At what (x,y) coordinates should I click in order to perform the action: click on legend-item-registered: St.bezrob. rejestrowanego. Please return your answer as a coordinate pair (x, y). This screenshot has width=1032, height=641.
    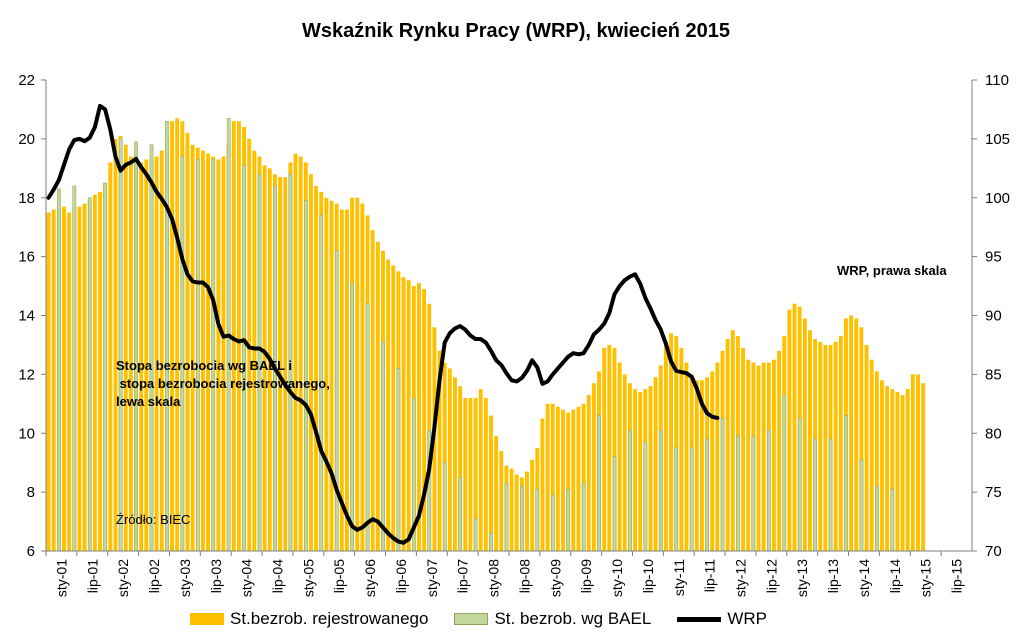
    Looking at the image, I should click on (309, 619).